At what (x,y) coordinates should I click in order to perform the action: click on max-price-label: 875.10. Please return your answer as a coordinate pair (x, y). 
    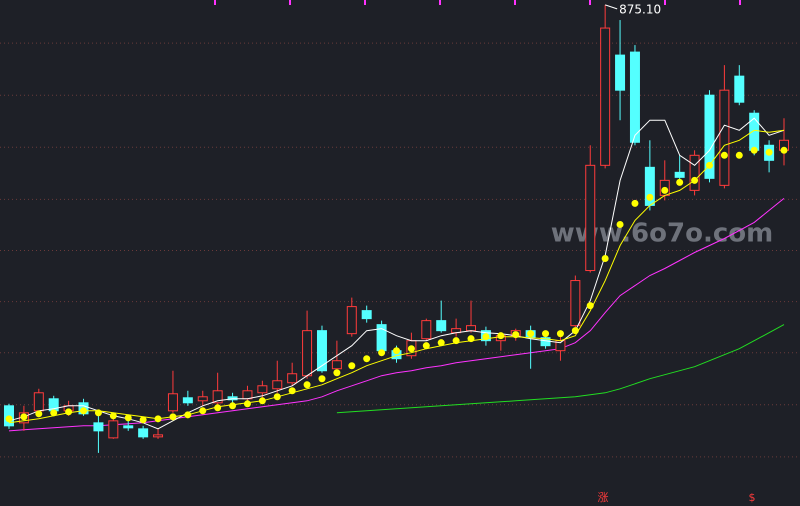
    Looking at the image, I should click on (640, 9).